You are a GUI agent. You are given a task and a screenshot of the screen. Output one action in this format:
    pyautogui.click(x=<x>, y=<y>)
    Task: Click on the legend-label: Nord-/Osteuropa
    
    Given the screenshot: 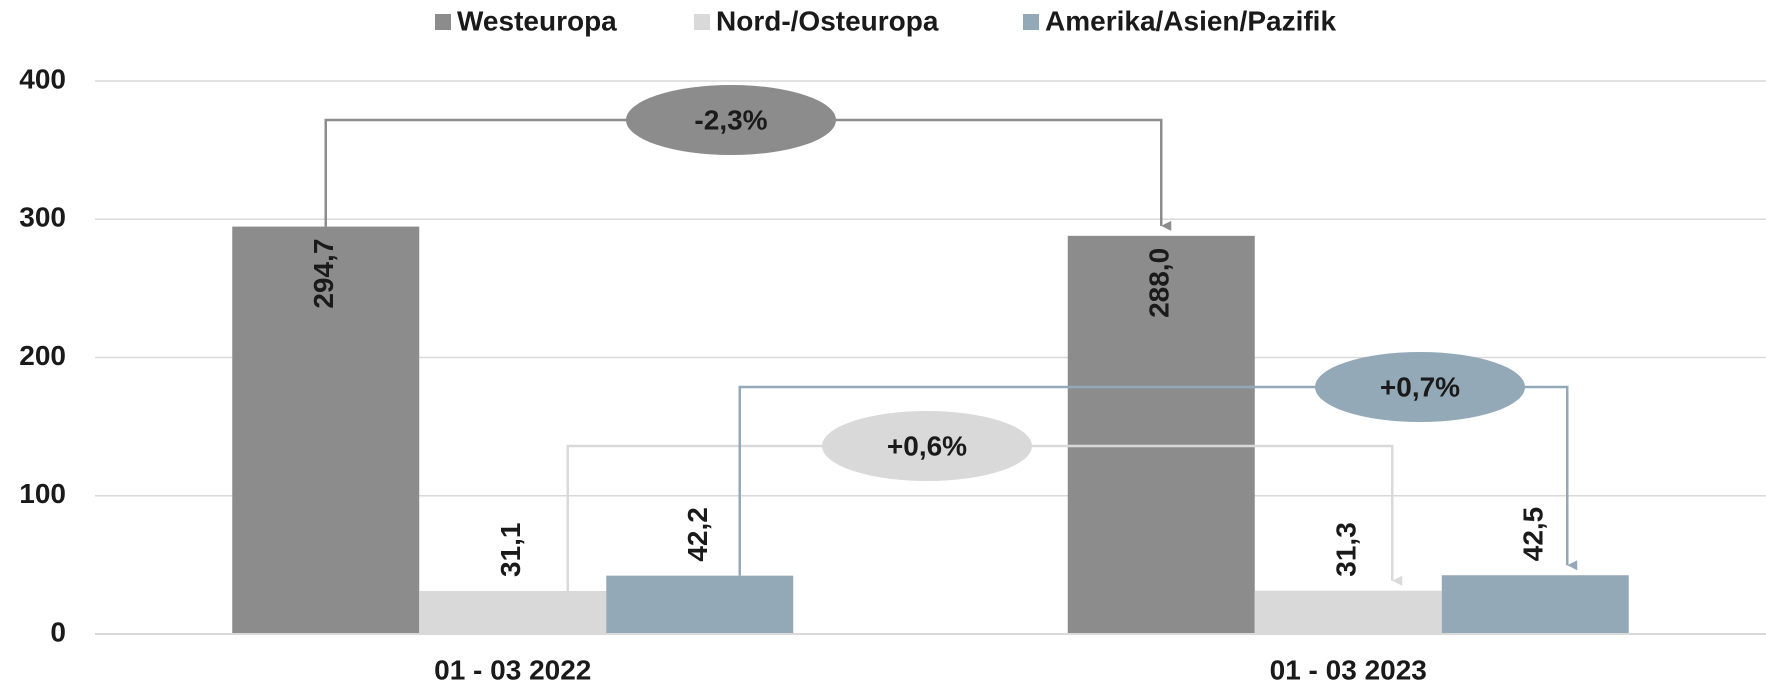 What is the action you would take?
    pyautogui.click(x=827, y=20)
    